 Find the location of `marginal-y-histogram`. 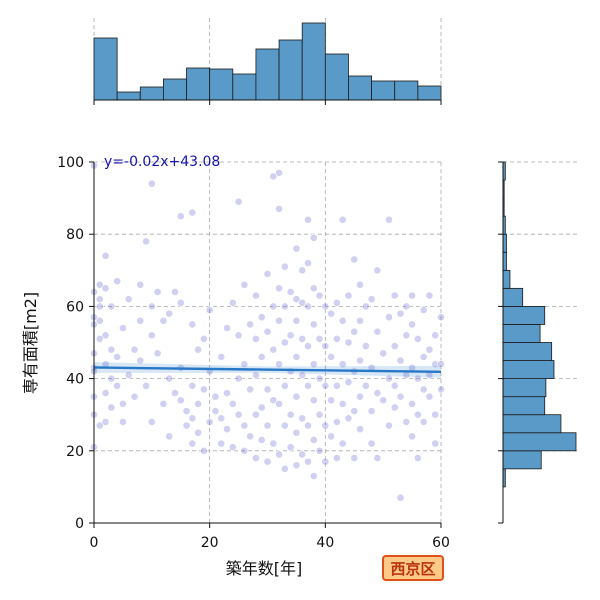

marginal-y-histogram is located at coordinates (539, 342).